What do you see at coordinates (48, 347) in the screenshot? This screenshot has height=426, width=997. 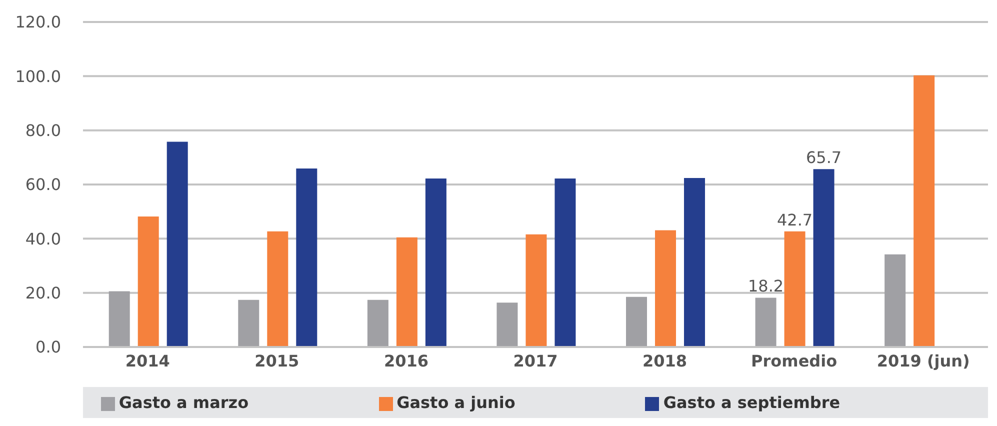 I see `y-tick-label: 0.0` at bounding box center [48, 347].